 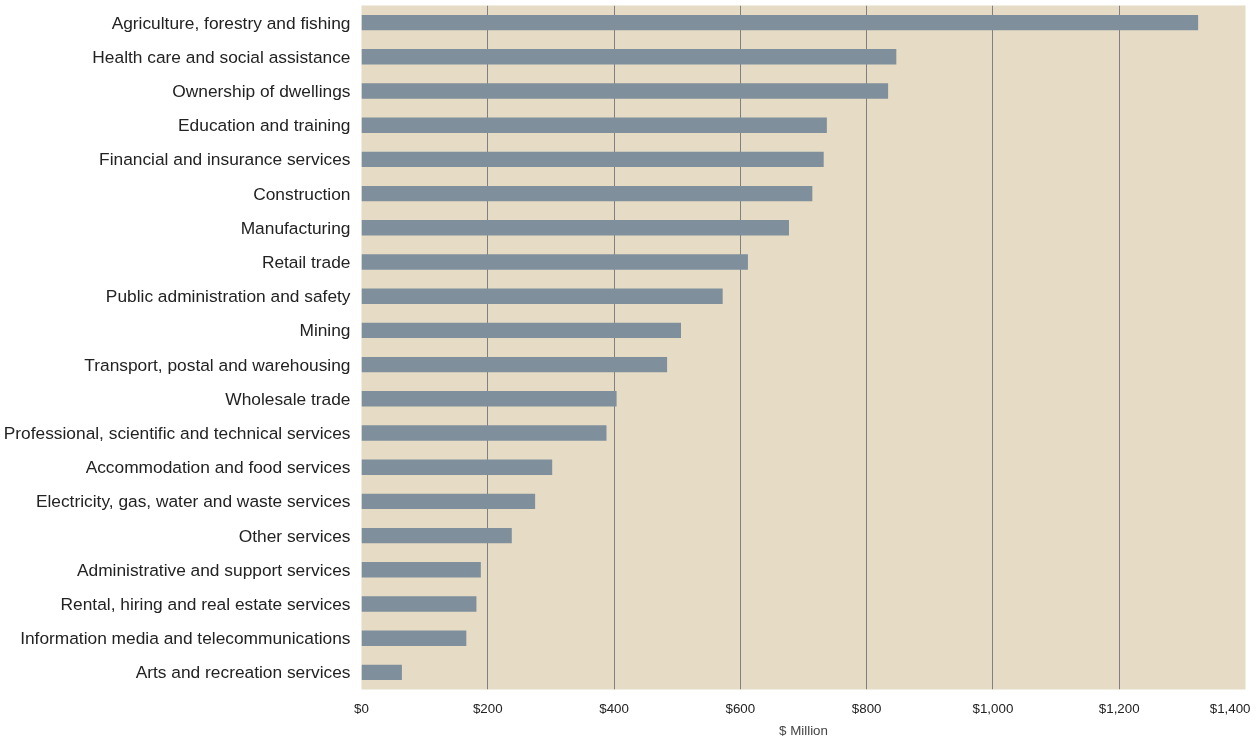 I want to click on x-tick-label: $1,400, so click(x=1230, y=708).